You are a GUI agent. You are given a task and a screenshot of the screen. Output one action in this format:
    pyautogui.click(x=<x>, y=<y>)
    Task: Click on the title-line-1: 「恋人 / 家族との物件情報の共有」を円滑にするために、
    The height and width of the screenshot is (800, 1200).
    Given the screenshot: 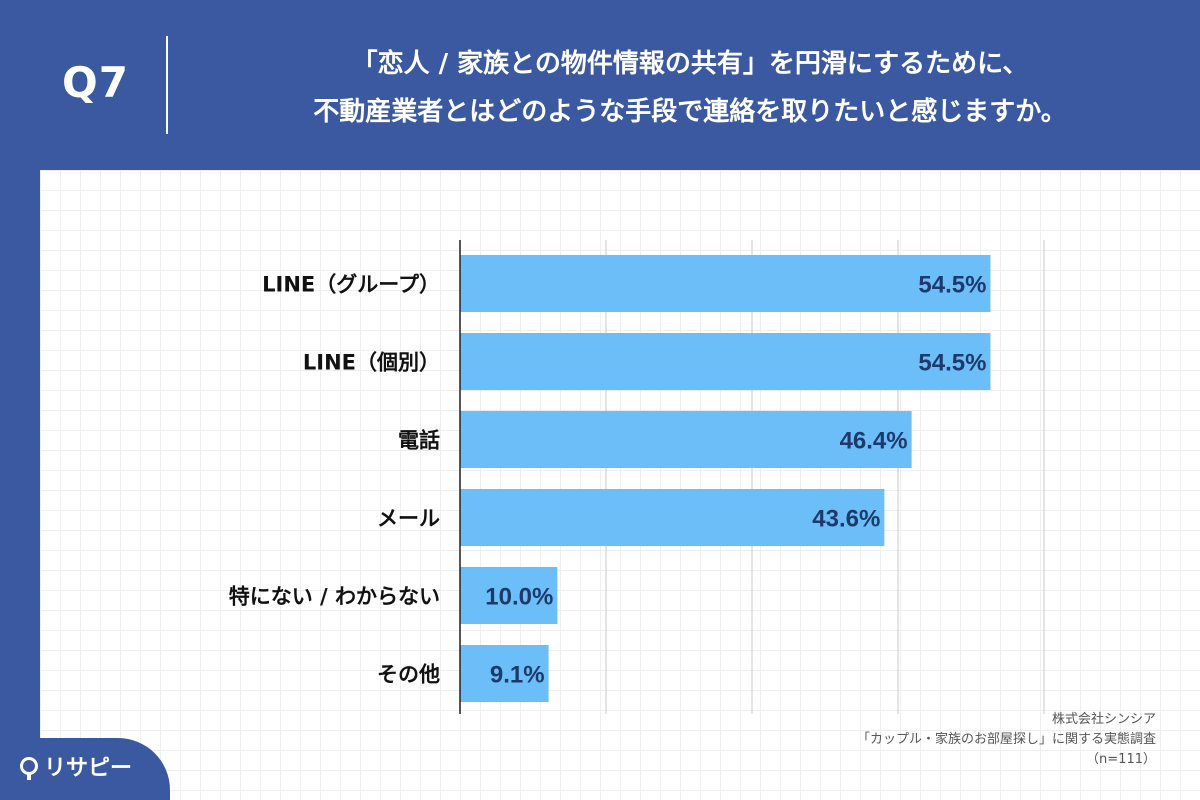 What is the action you would take?
    pyautogui.click(x=690, y=64)
    